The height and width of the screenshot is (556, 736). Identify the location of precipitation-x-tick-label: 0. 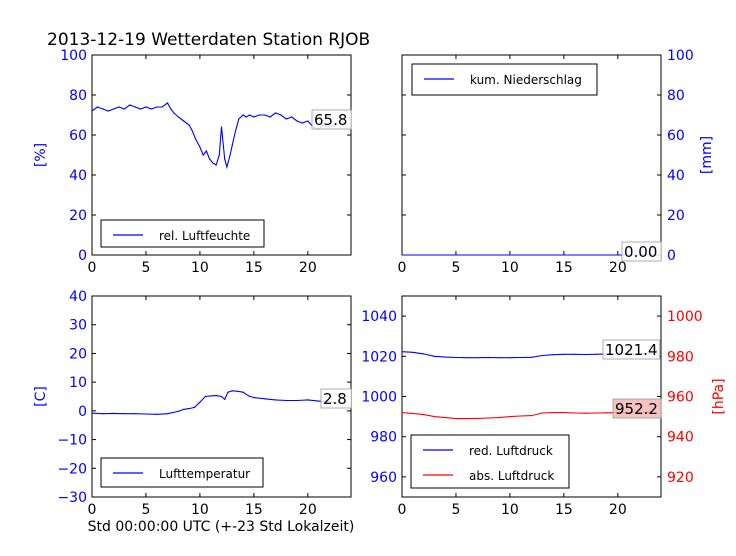
(402, 268).